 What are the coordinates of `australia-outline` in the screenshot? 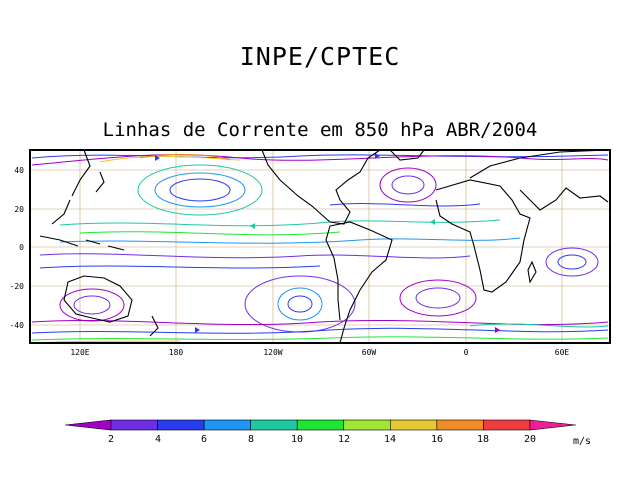 It's located at (98, 299).